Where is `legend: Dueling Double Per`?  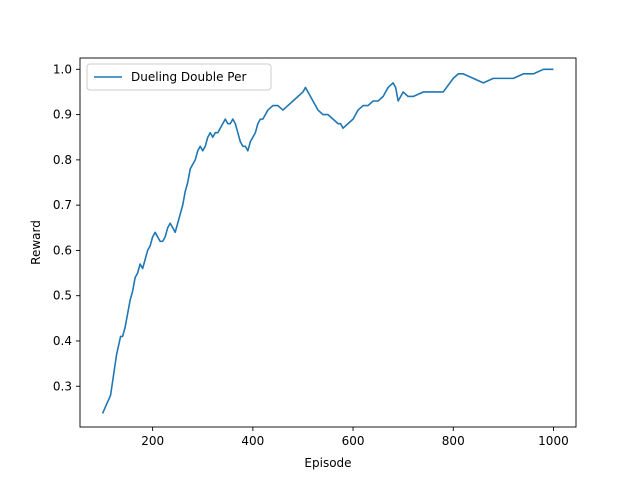
legend: Dueling Double Per is located at coordinates (179, 77).